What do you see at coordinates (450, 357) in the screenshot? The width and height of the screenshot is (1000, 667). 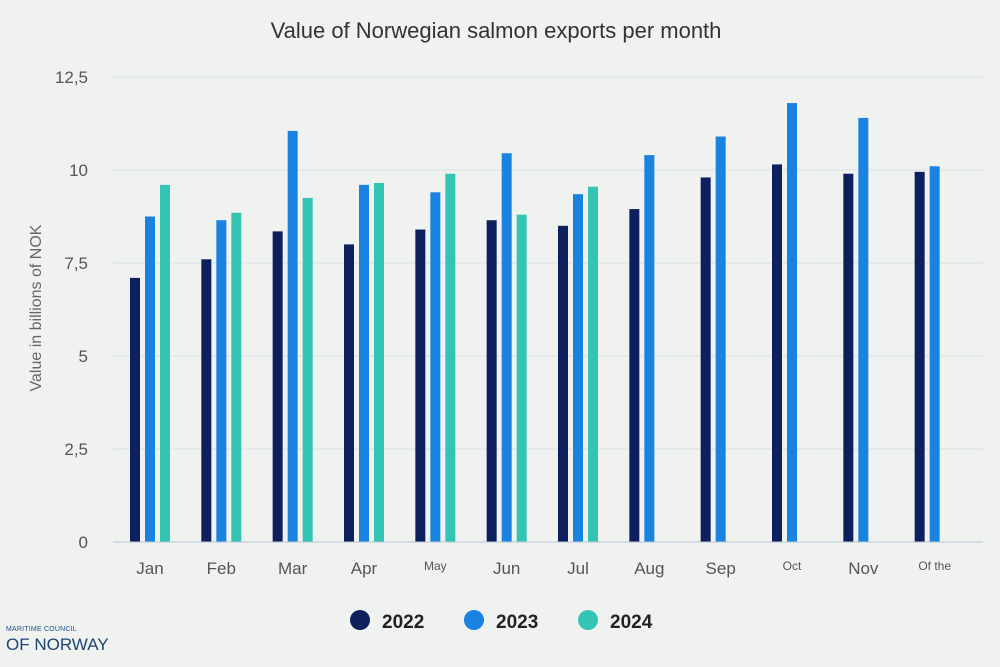 I see `bar-2024-may` at bounding box center [450, 357].